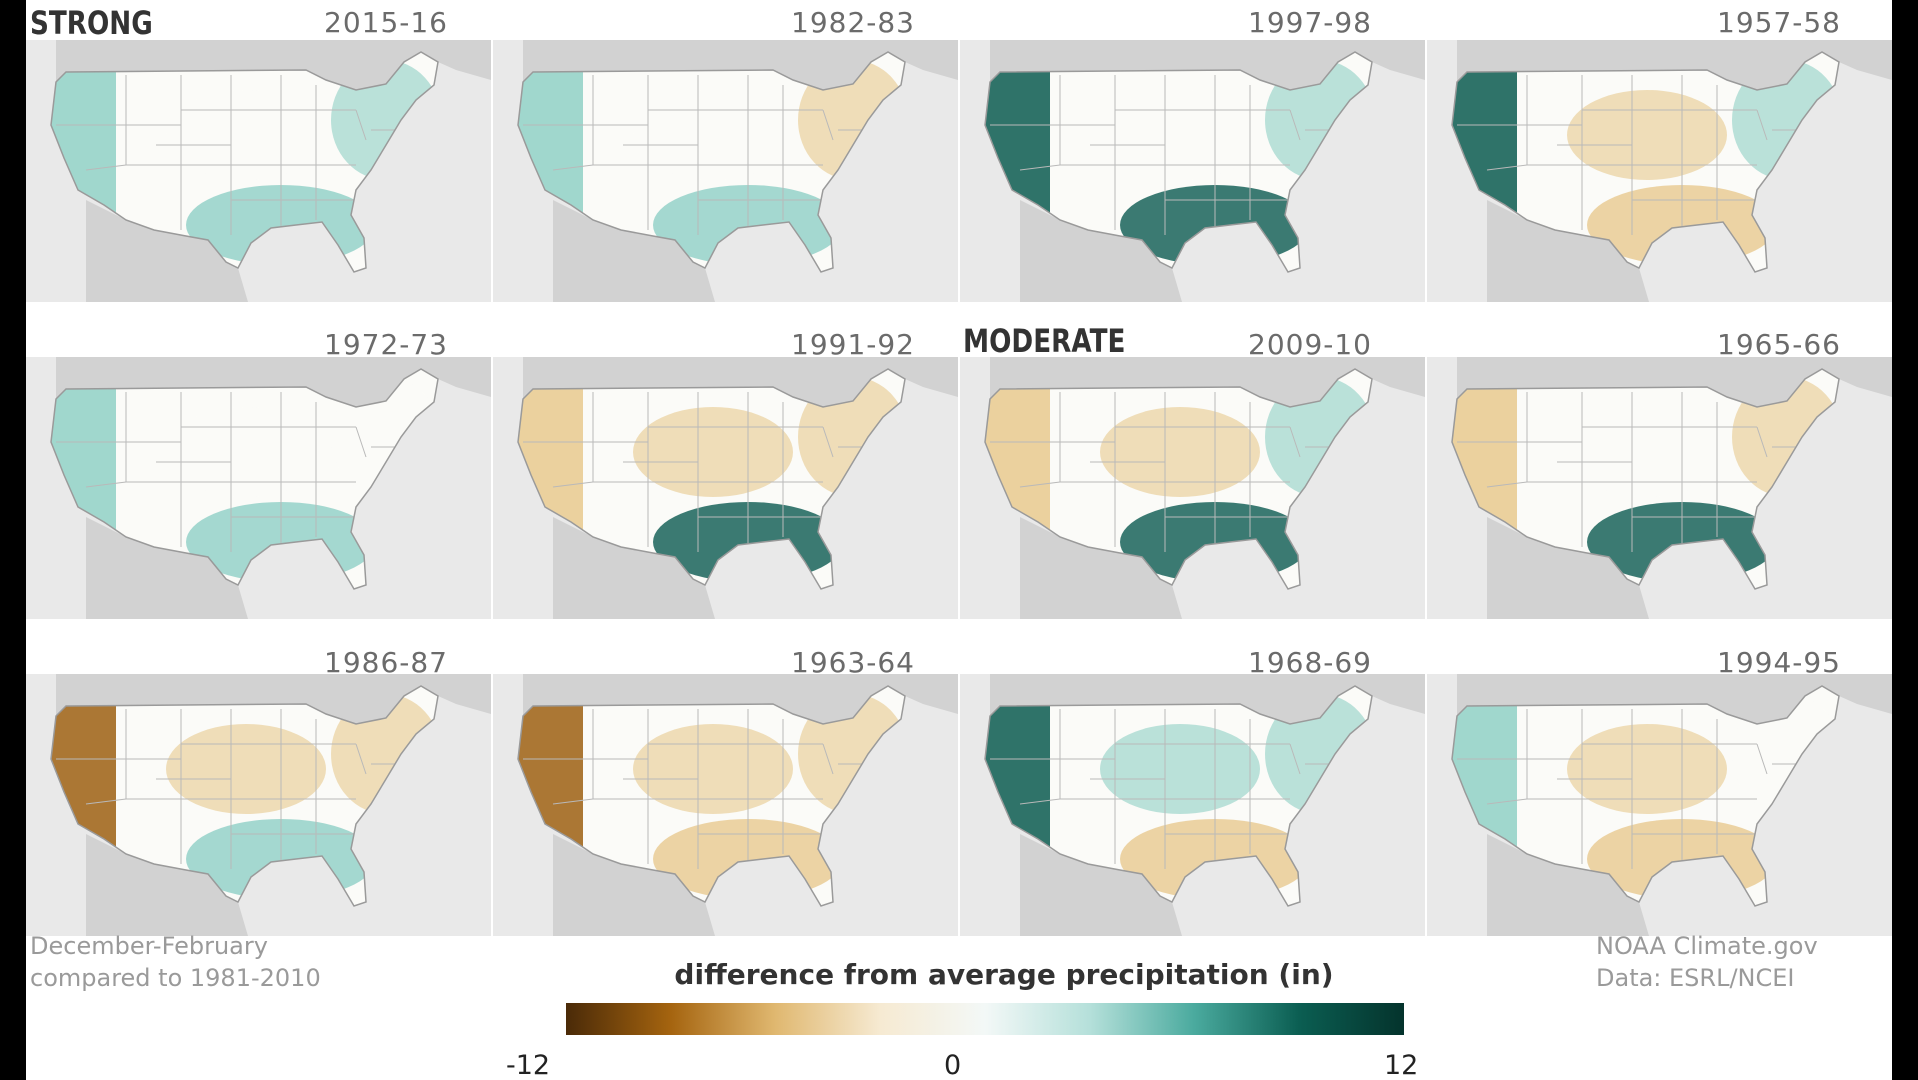 The height and width of the screenshot is (1080, 1918). I want to click on us-precip-anomaly, so click(1178, 796).